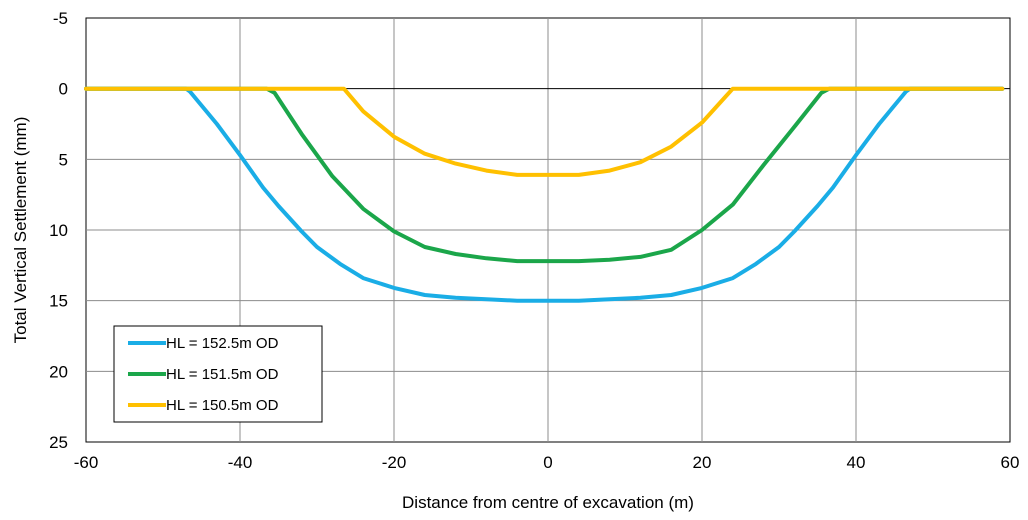 Image resolution: width=1028 pixels, height=520 pixels. I want to click on x-tick-label: -20, so click(394, 462).